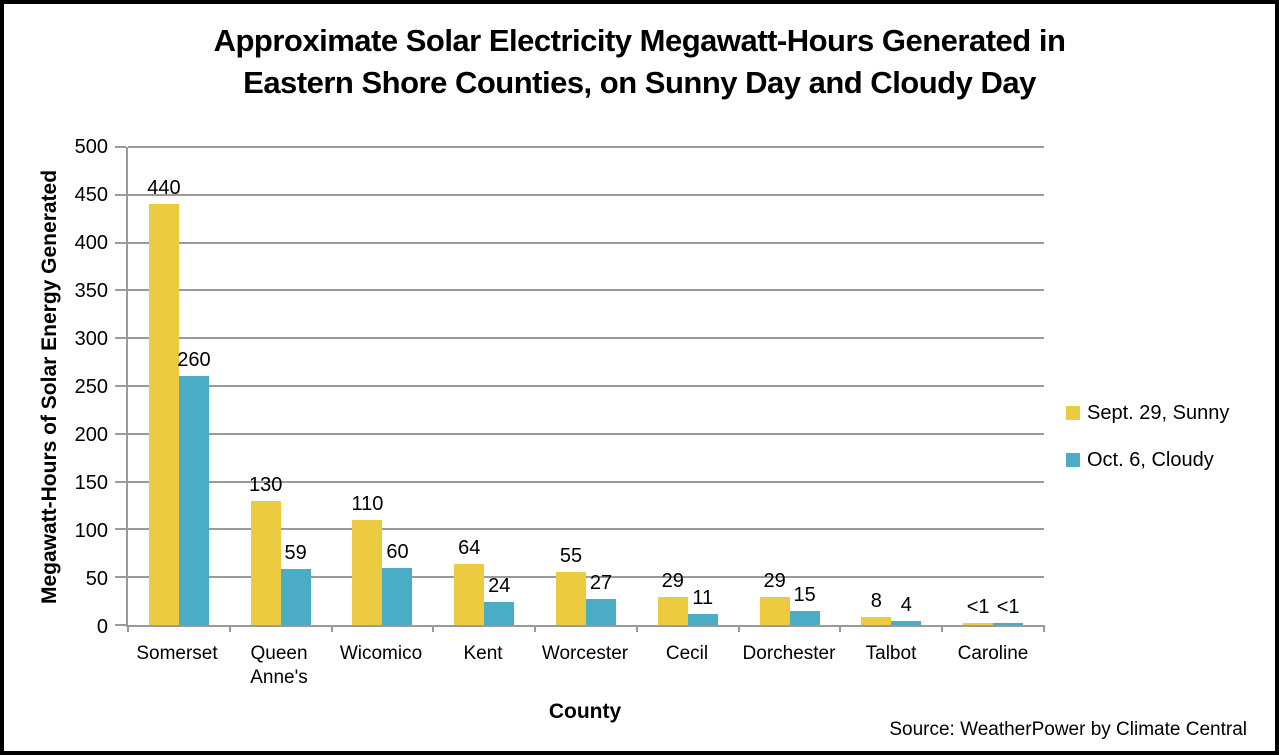 The image size is (1279, 755). What do you see at coordinates (499, 600) in the screenshot?
I see `bar-wrap: 24` at bounding box center [499, 600].